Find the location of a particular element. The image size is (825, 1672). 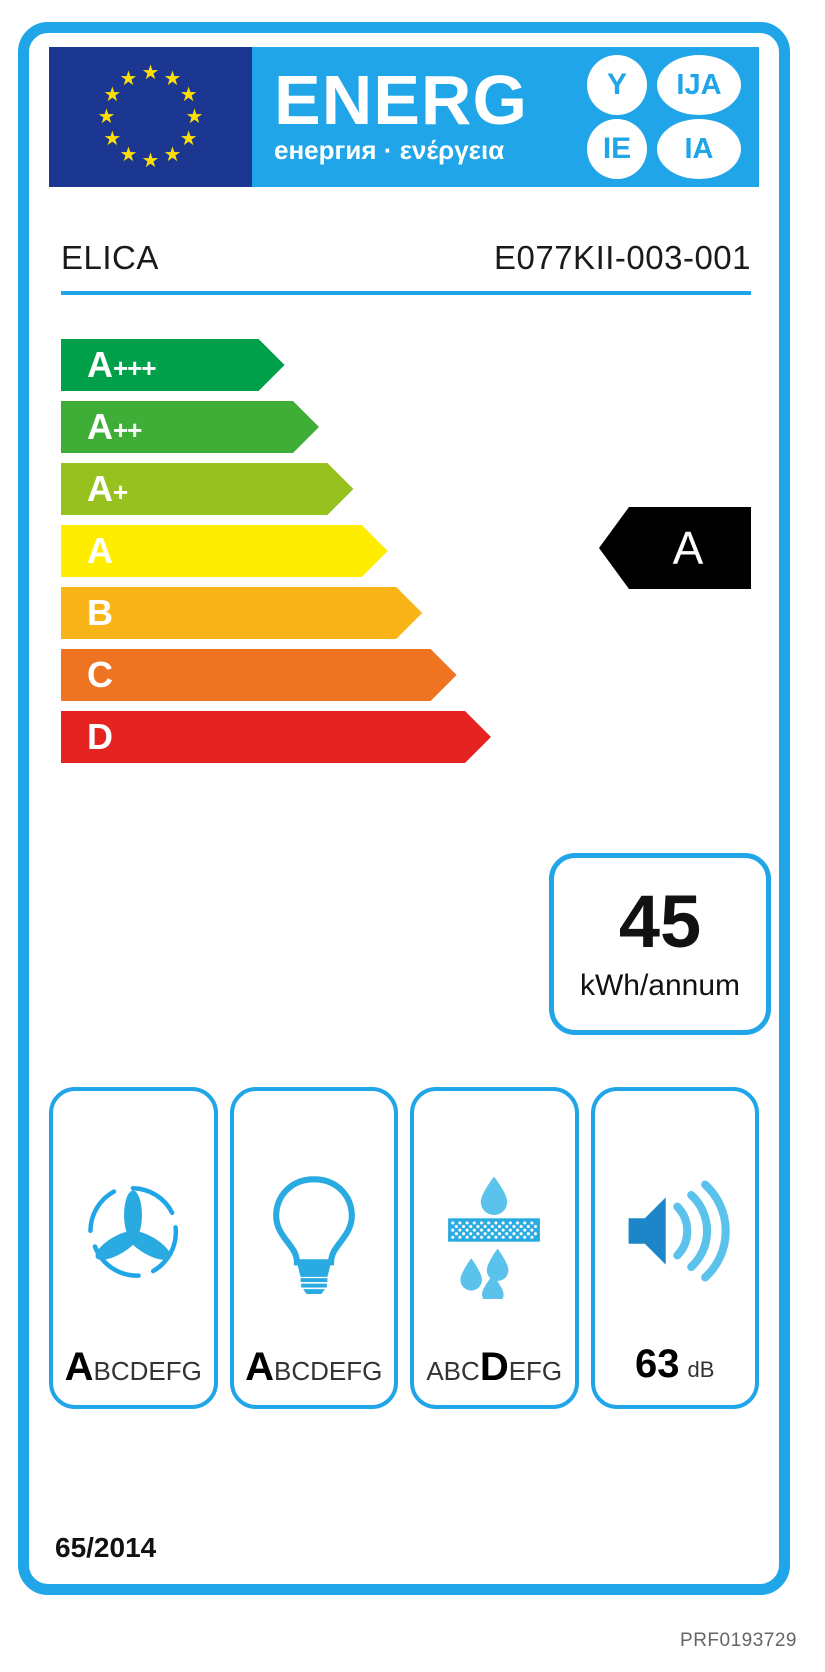

energy-class-arrow-C: C is located at coordinates (259, 675).